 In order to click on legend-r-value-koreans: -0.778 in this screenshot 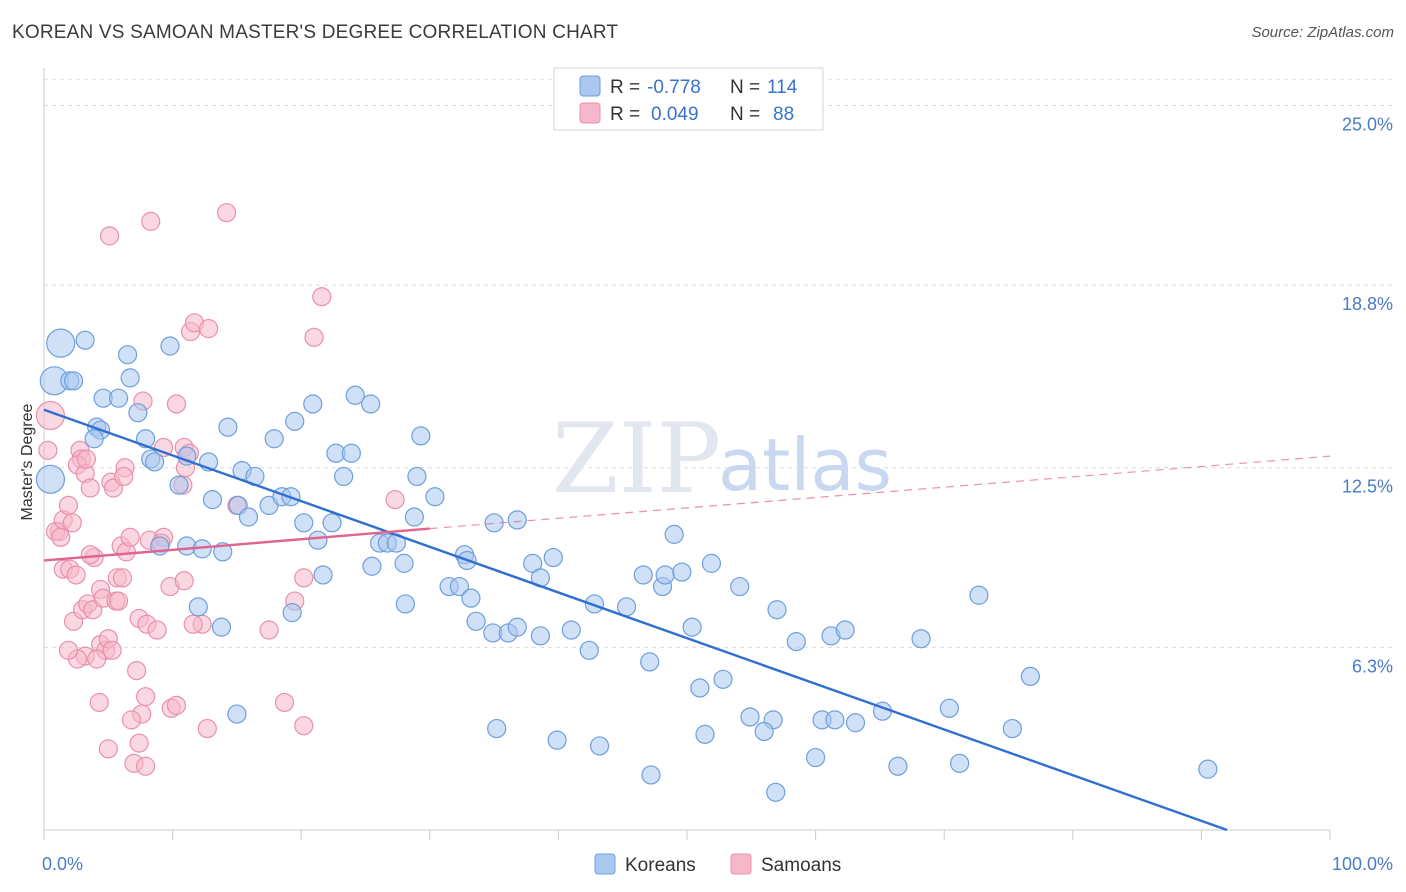, I will do `click(674, 87)`.